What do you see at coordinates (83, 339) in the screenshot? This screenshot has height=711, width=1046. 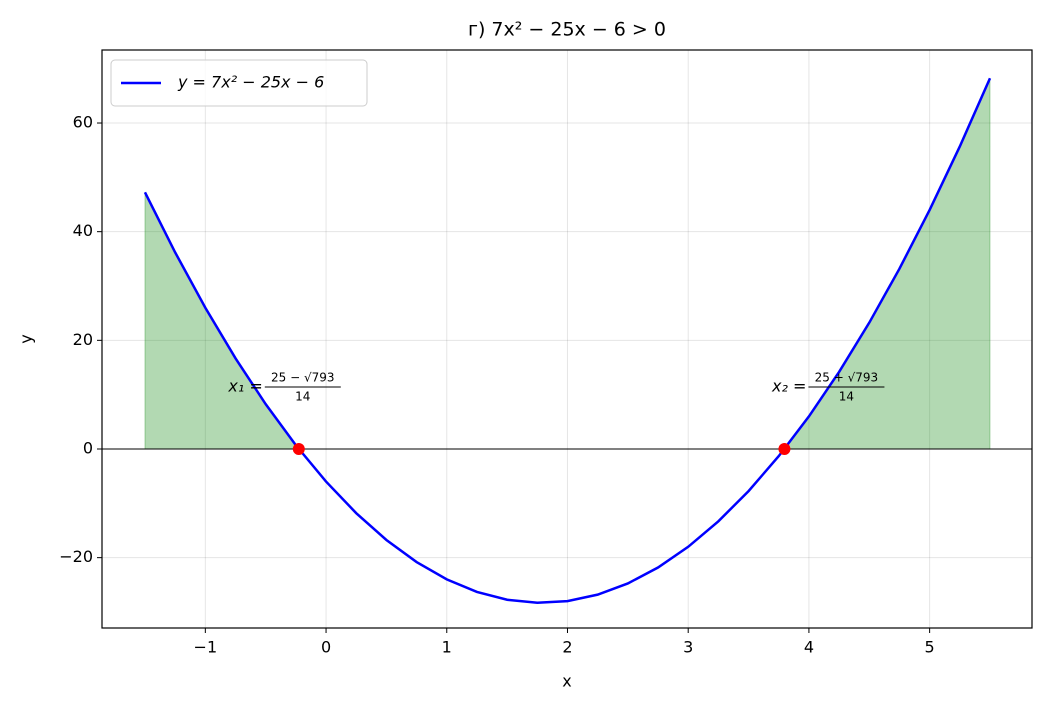 I see `y-tick-label: 20` at bounding box center [83, 339].